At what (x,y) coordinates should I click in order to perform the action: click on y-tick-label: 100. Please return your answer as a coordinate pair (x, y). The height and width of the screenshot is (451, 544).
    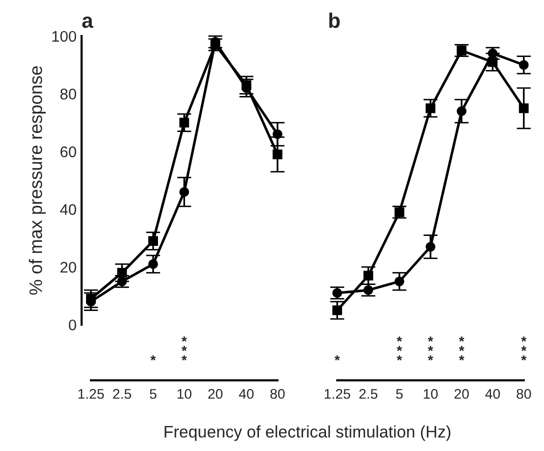
    Looking at the image, I should click on (64, 36).